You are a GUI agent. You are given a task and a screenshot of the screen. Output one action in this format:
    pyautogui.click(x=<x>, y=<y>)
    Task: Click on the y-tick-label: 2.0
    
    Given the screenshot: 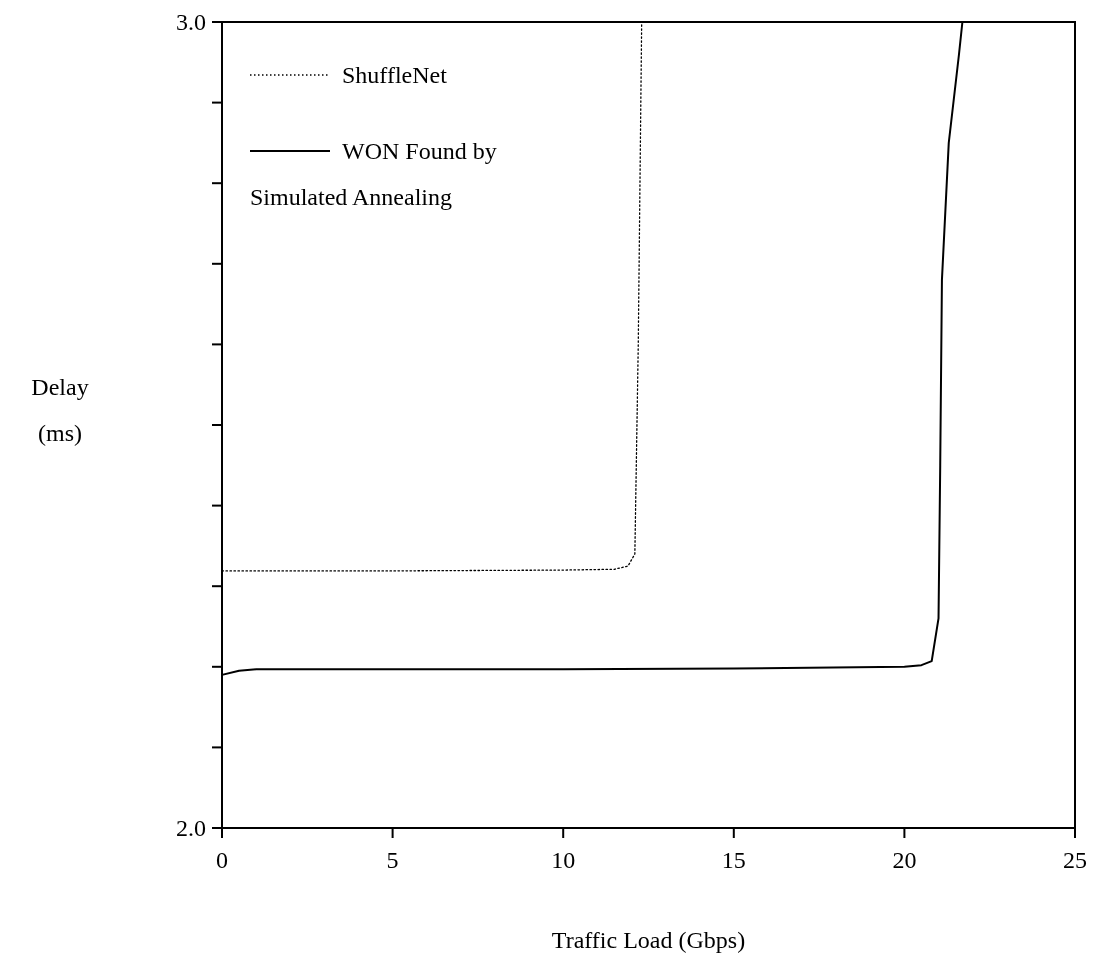 What is the action you would take?
    pyautogui.click(x=191, y=828)
    